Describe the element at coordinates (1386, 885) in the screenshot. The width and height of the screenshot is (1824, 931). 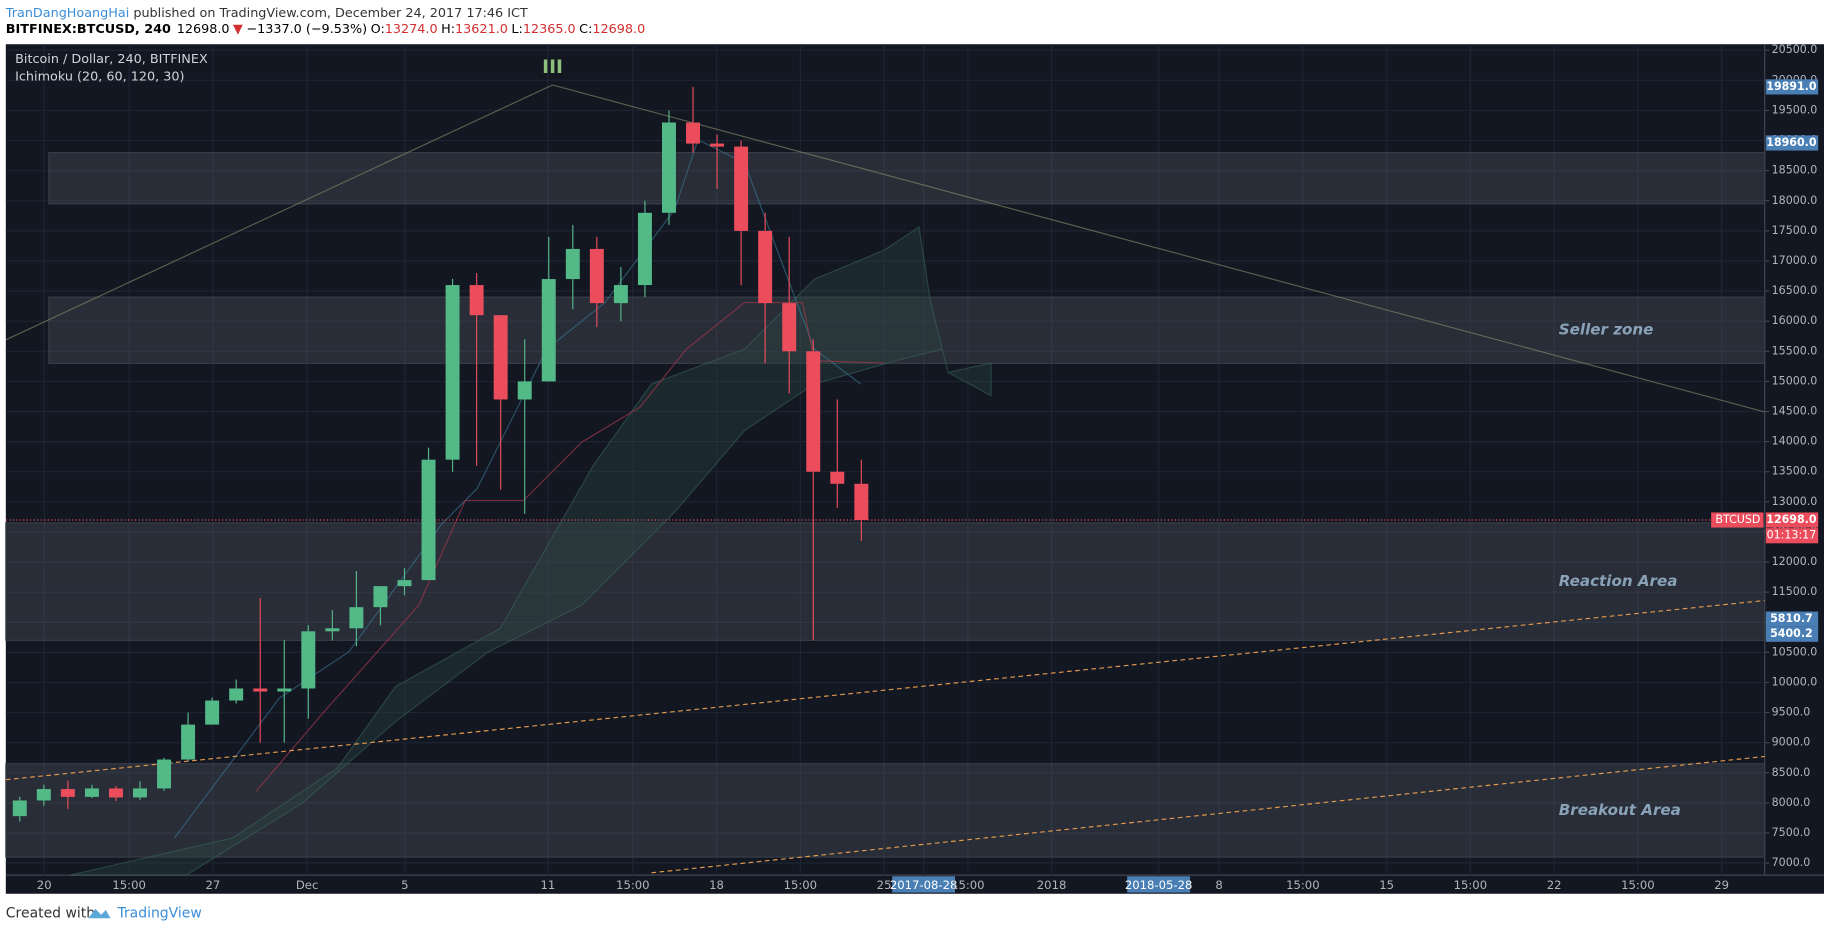
I see `x-tick-label: 15` at that location.